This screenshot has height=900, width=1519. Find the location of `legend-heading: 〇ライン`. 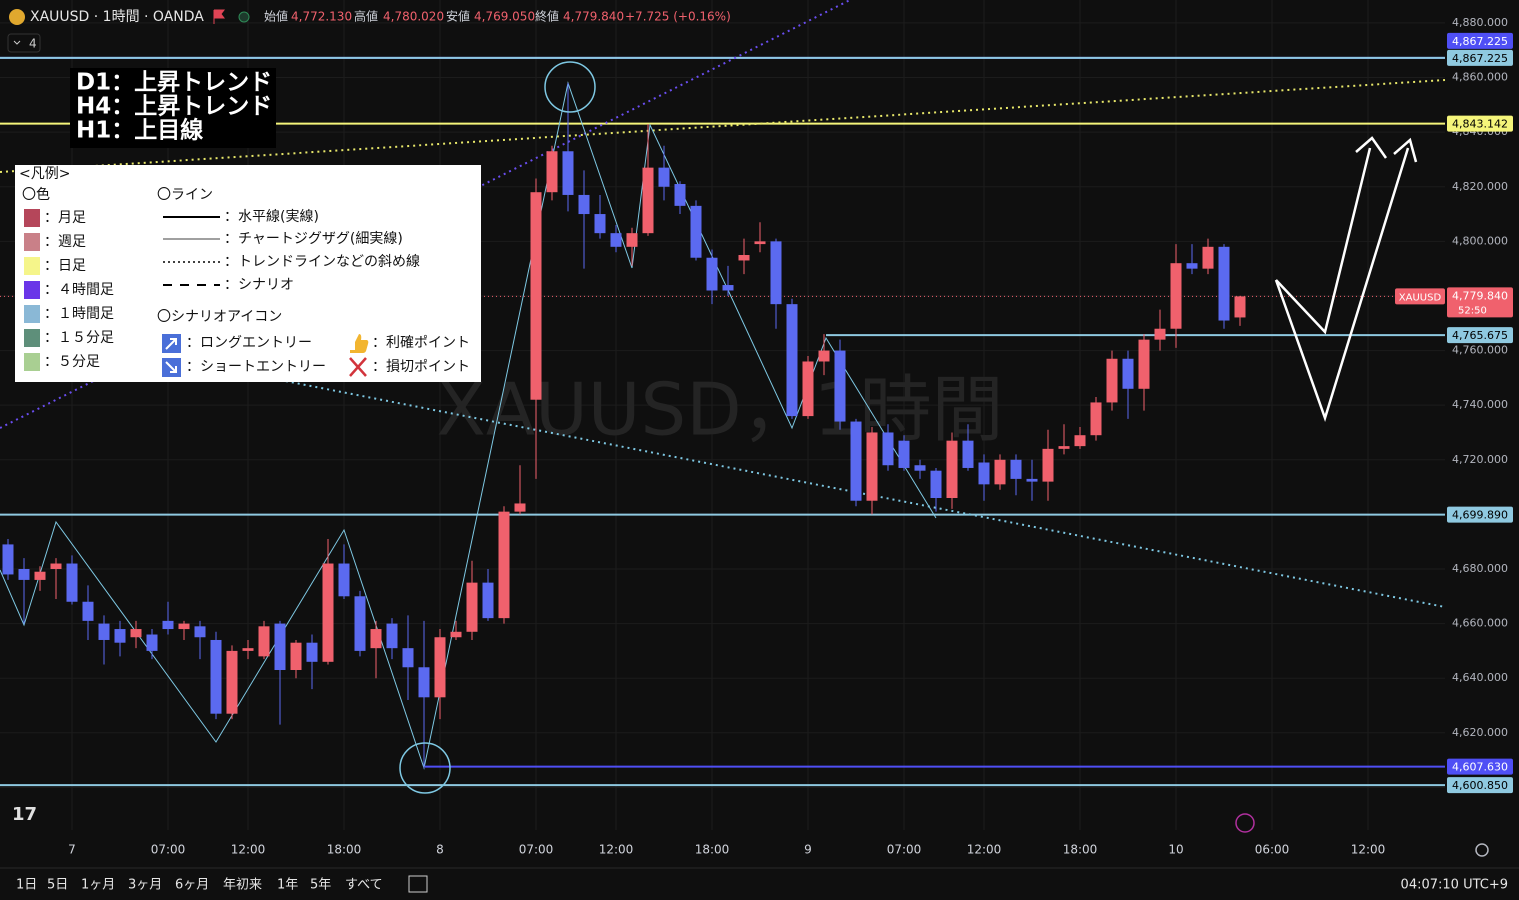

legend-heading: 〇ライン is located at coordinates (185, 195).